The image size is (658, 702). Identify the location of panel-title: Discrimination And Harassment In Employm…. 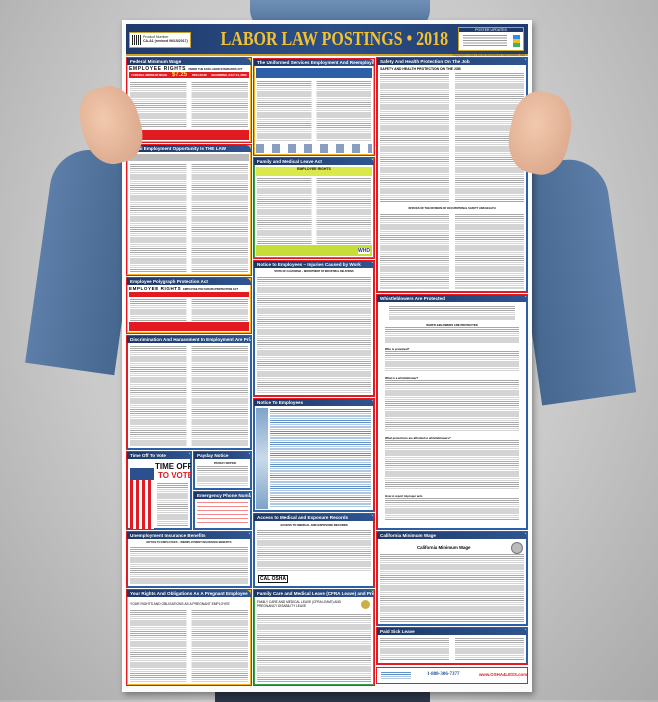
(189, 339).